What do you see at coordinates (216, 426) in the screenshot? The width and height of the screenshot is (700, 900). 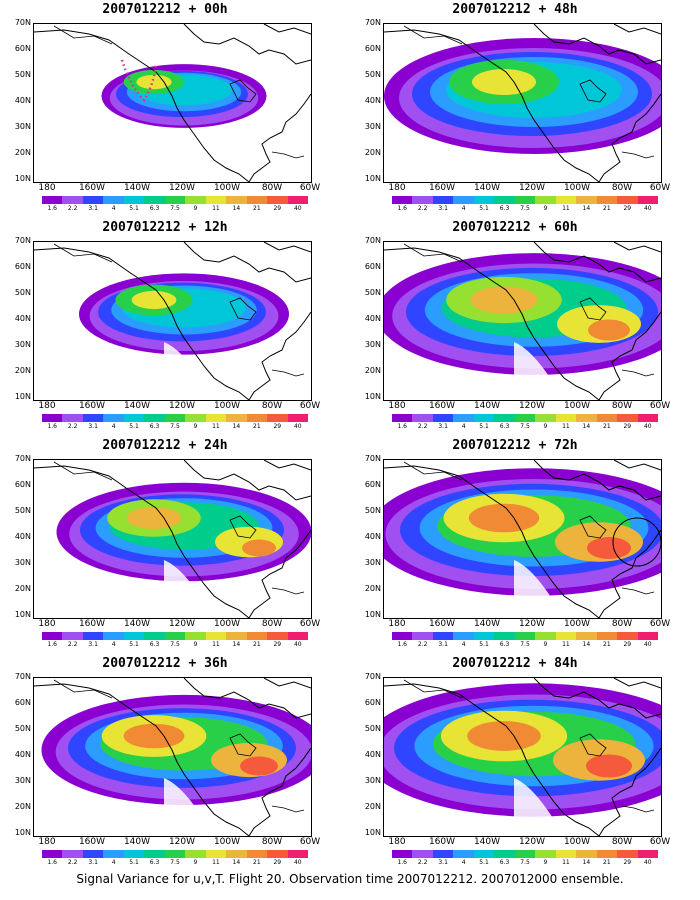 I see `colorbar-level-label: 11` at bounding box center [216, 426].